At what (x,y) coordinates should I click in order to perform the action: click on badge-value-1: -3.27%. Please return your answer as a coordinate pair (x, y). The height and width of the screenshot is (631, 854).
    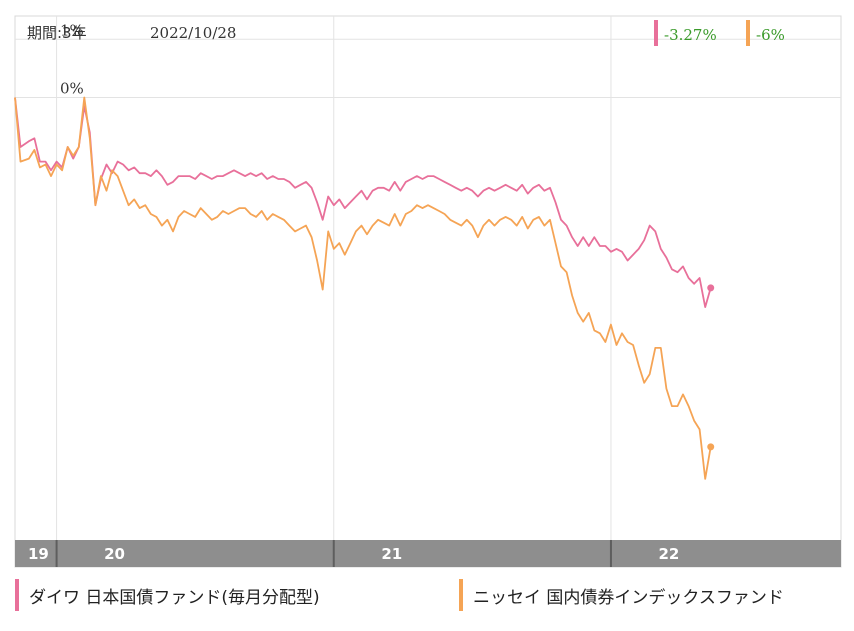
    Looking at the image, I should click on (690, 35).